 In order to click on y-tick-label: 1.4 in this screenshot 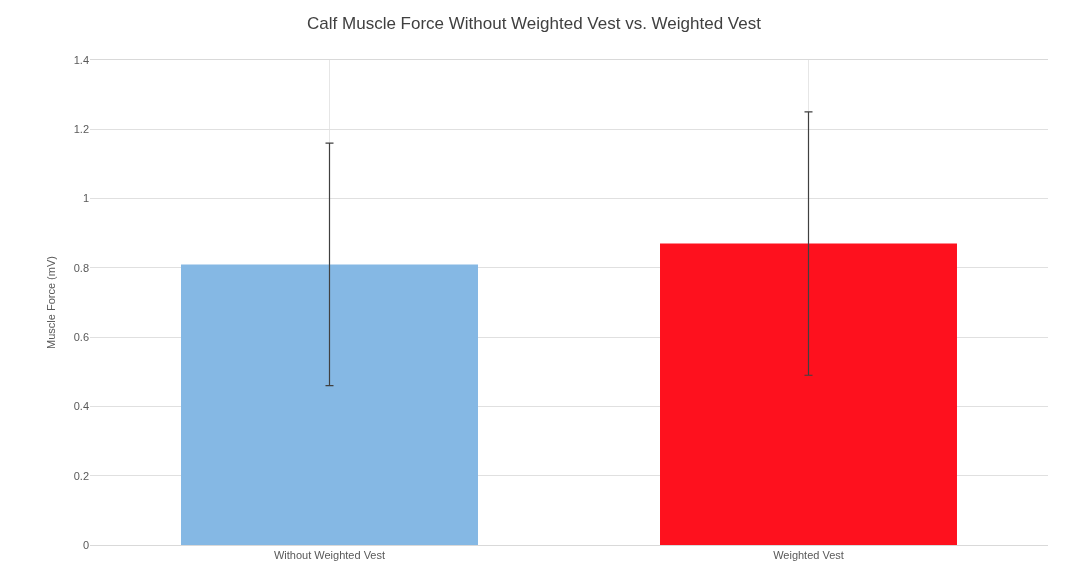, I will do `click(81, 59)`.